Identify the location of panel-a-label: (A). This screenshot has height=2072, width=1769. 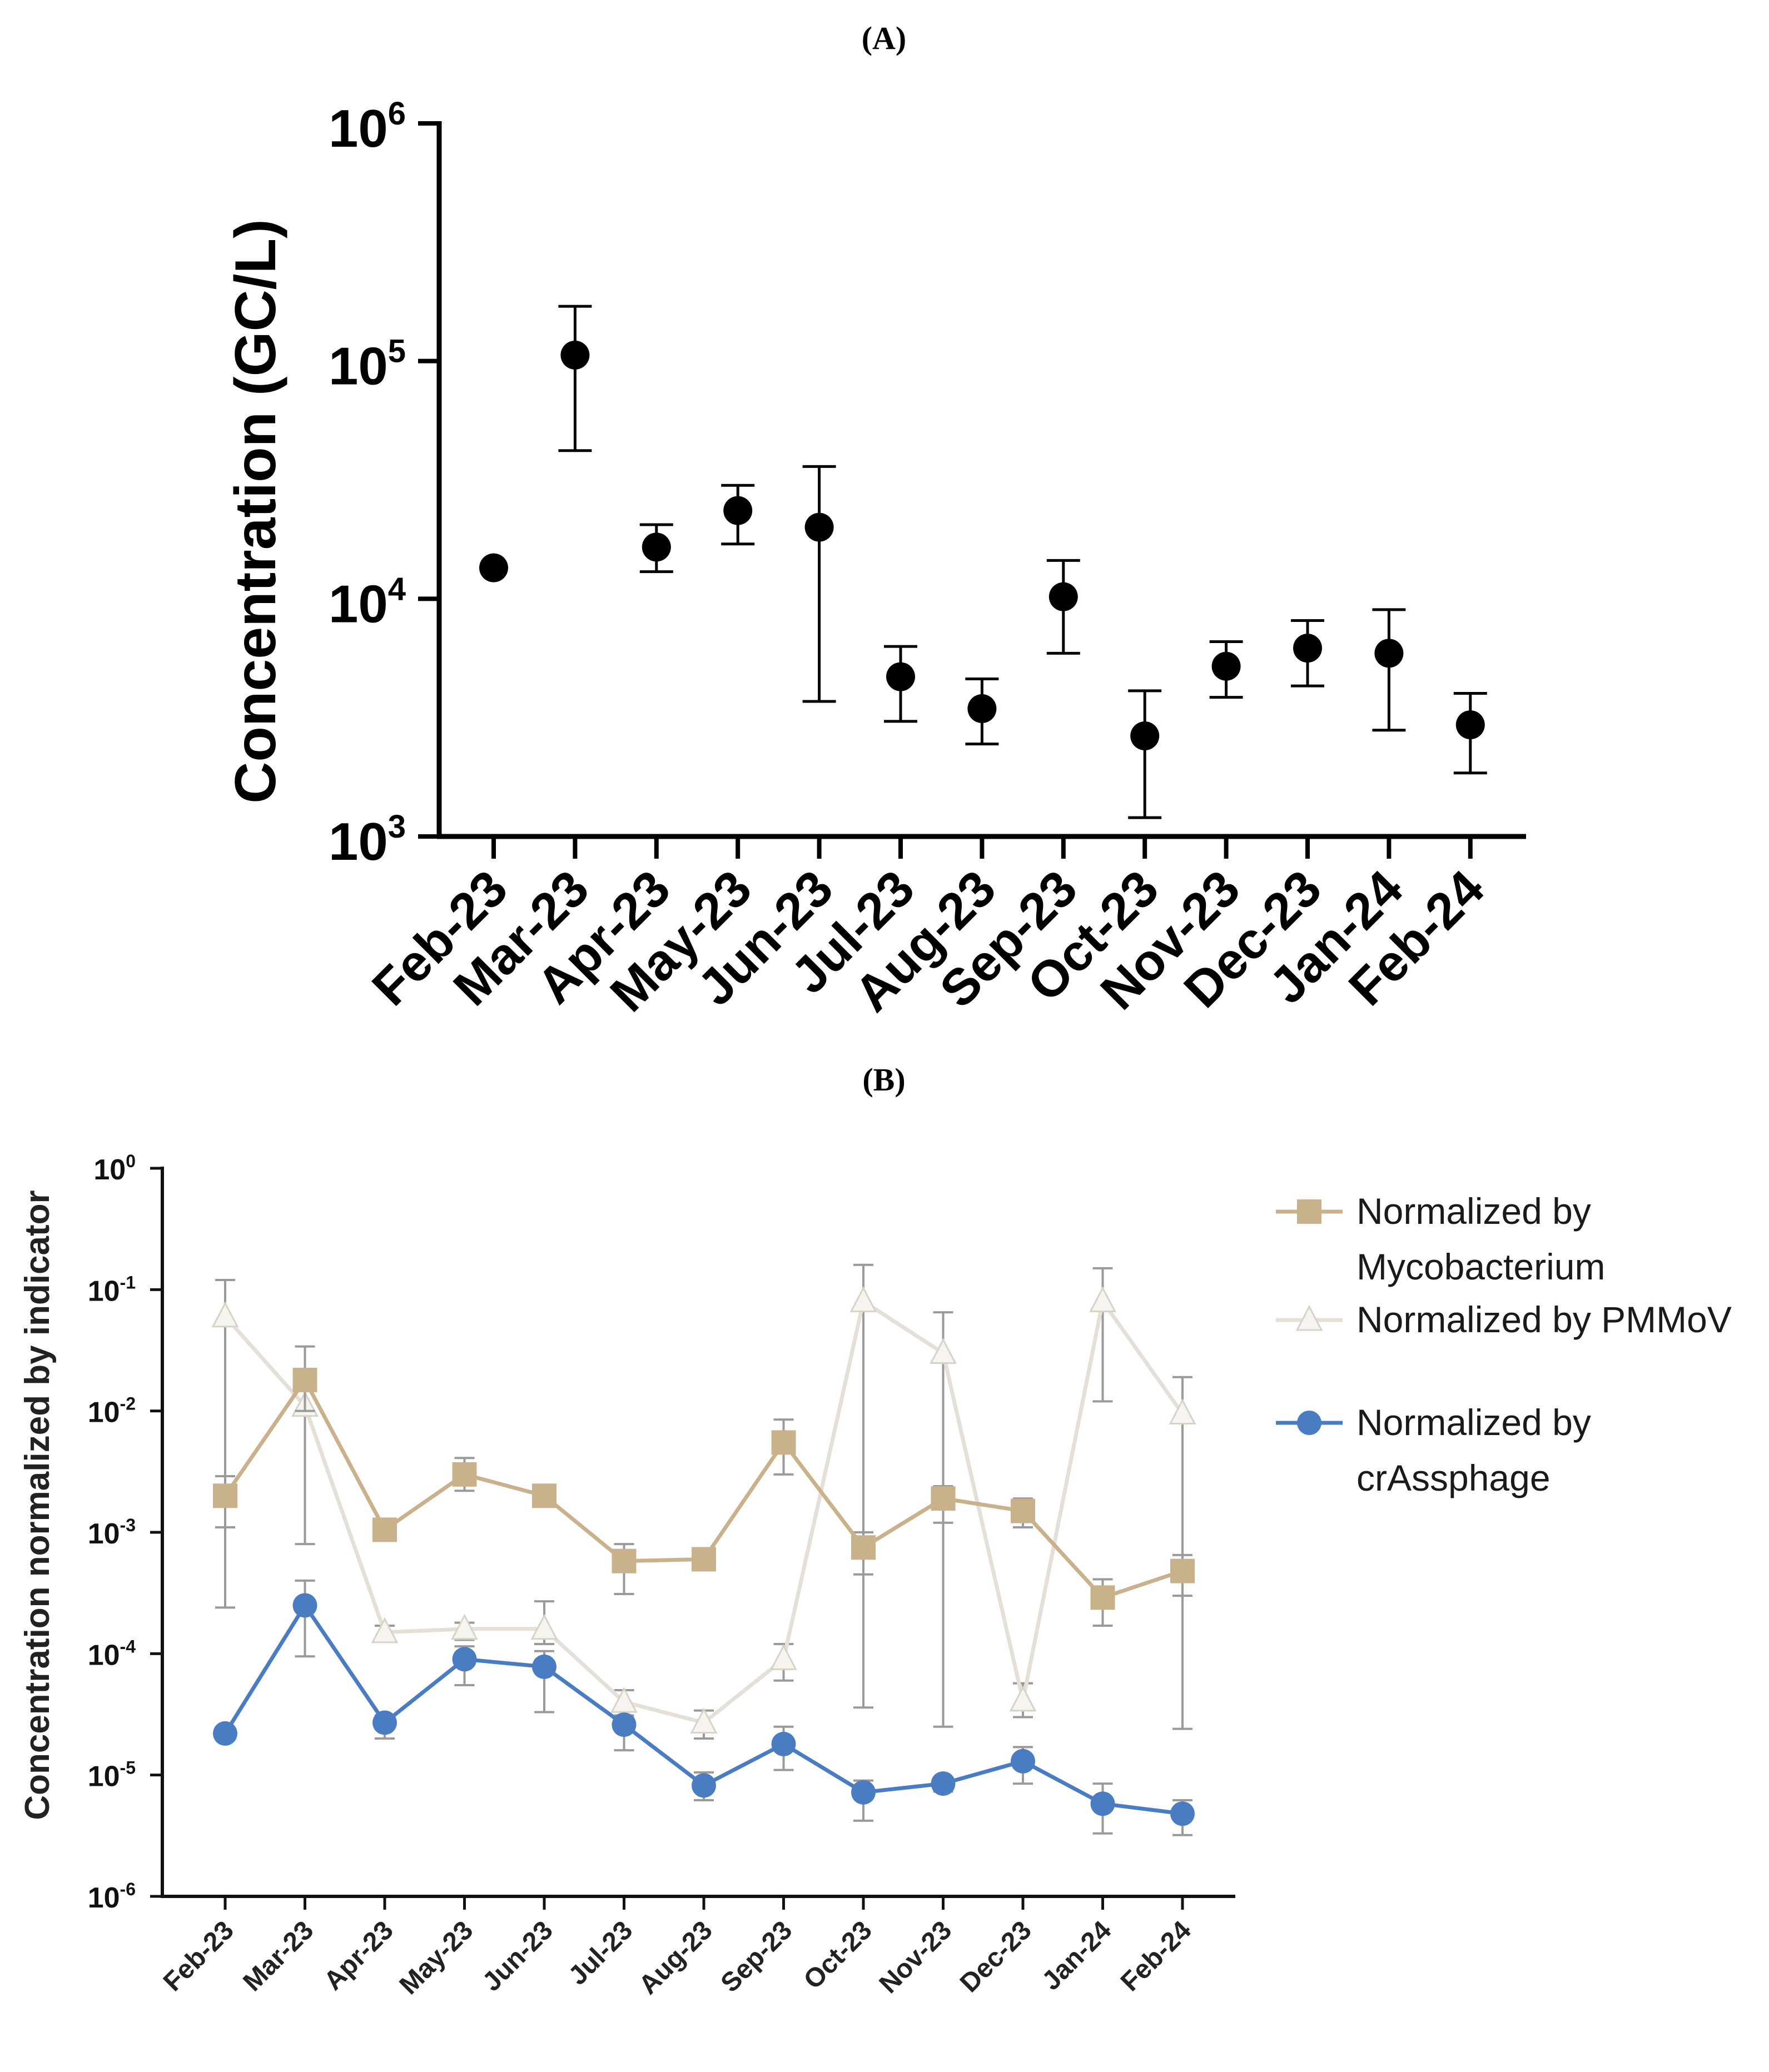
(884, 38).